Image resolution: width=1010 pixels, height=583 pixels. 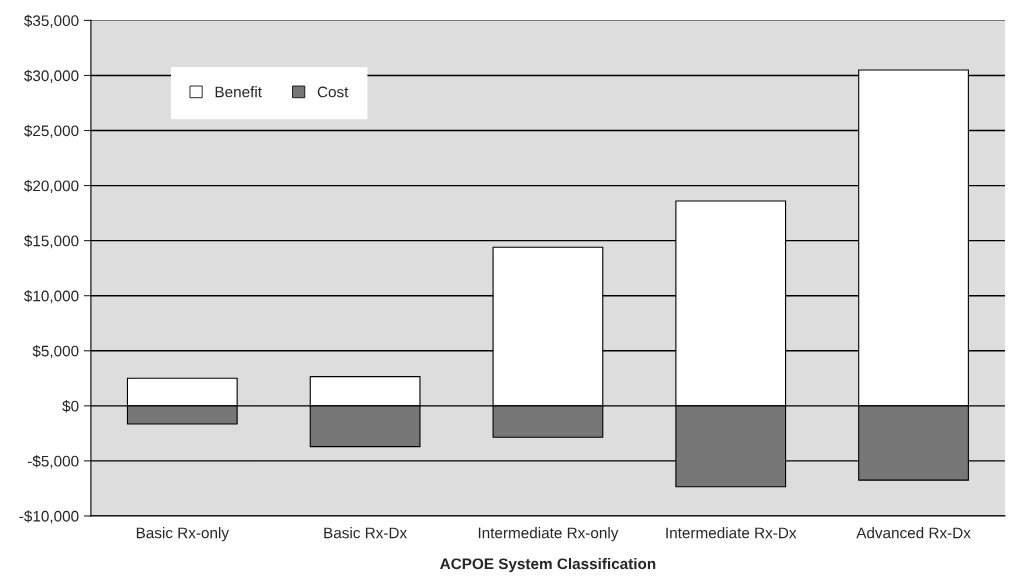 I want to click on x-tick-label: Advanced Rx-Dx, so click(x=913, y=533).